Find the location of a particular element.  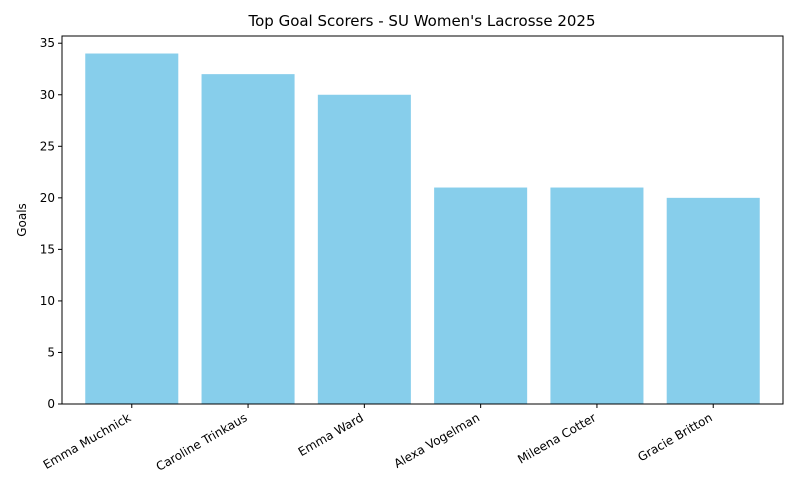

y-tick-label: 25 is located at coordinates (47, 146).